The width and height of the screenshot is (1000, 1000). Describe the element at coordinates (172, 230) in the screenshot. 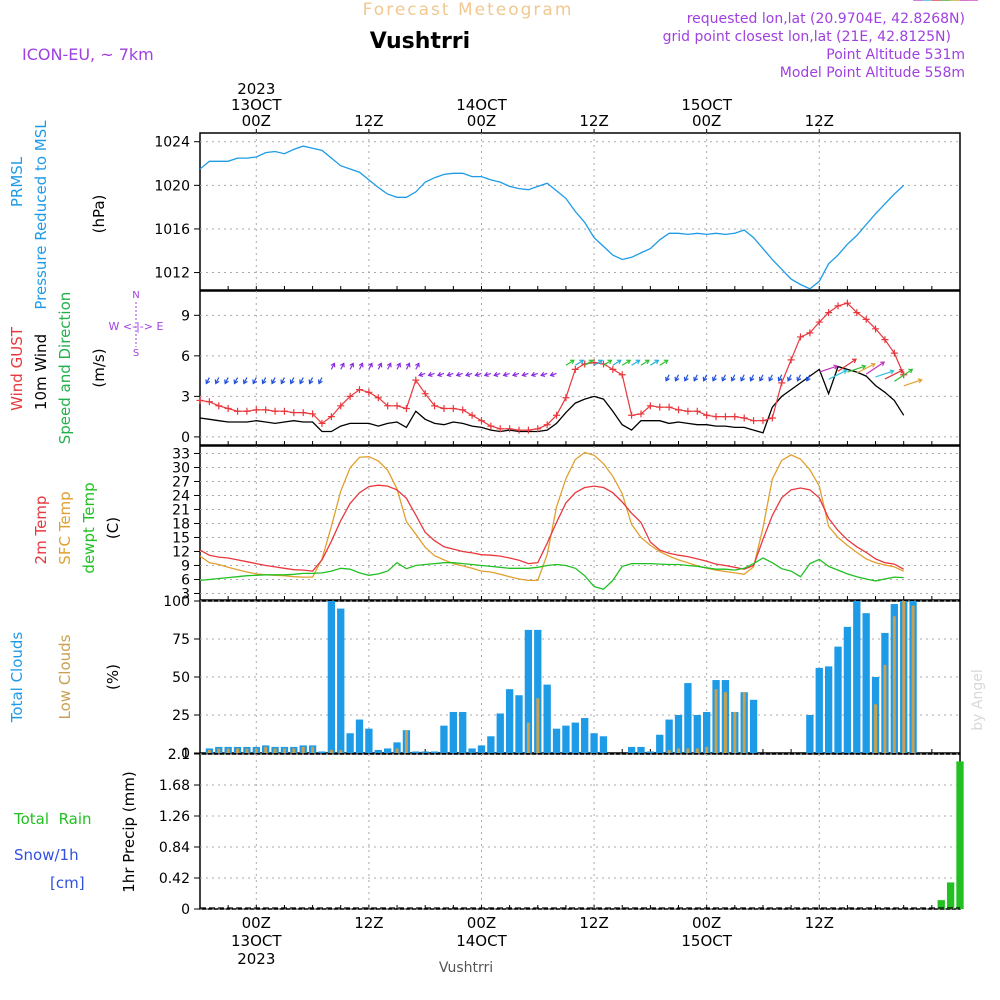

I see `pressure-ytick-label: 1016` at that location.